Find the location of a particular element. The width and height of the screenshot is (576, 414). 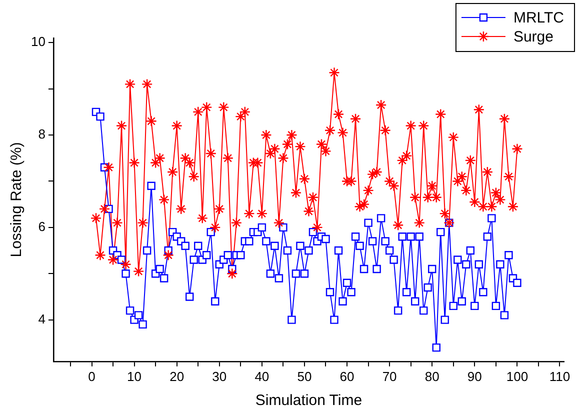

y-tick-label: 6 is located at coordinates (42, 226).